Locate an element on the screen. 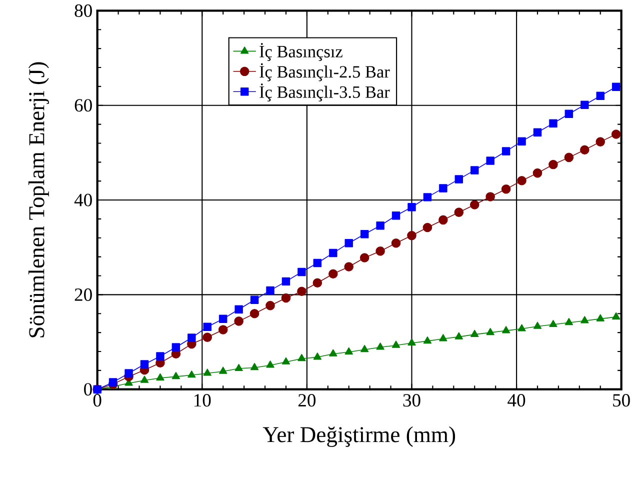  y-tick-label: 0 is located at coordinates (88, 389).